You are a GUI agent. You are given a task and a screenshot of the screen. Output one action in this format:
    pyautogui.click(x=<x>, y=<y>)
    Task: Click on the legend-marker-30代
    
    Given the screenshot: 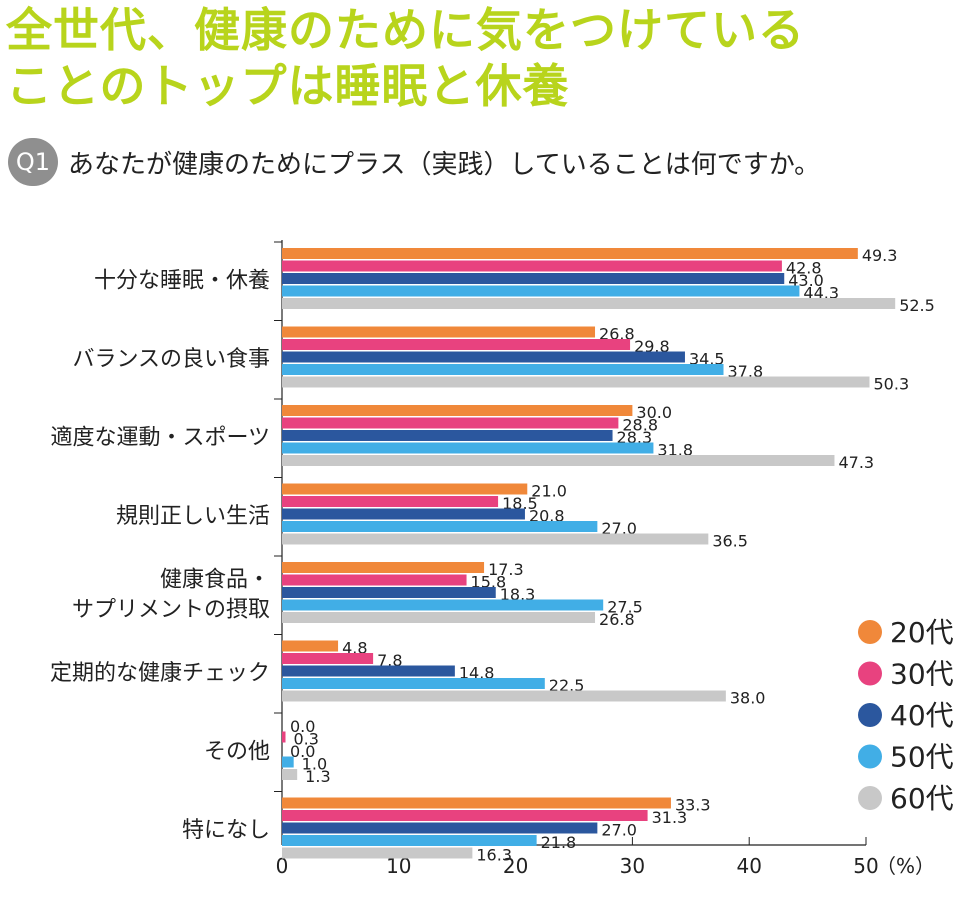 What is the action you would take?
    pyautogui.click(x=870, y=673)
    